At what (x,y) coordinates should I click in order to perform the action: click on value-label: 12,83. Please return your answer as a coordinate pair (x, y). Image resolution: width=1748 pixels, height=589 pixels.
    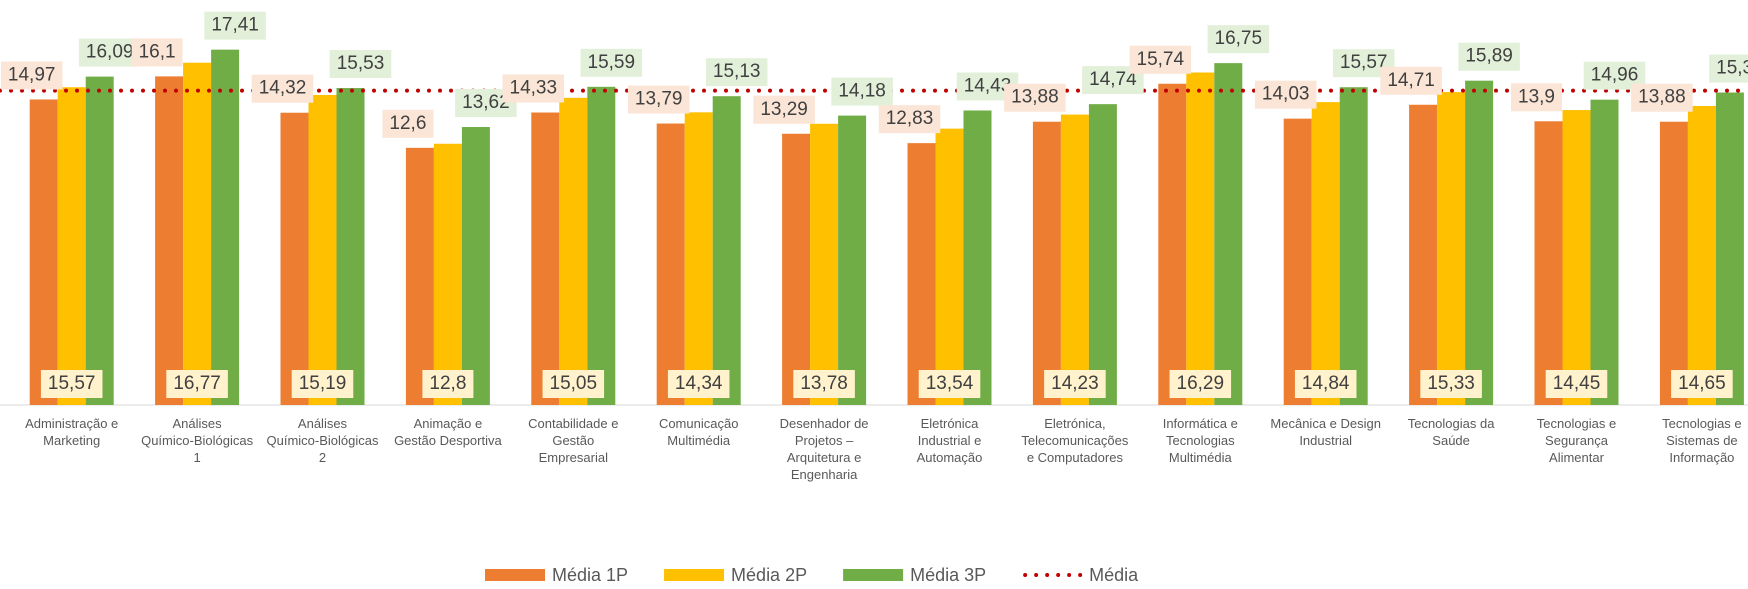
    Looking at the image, I should click on (910, 118).